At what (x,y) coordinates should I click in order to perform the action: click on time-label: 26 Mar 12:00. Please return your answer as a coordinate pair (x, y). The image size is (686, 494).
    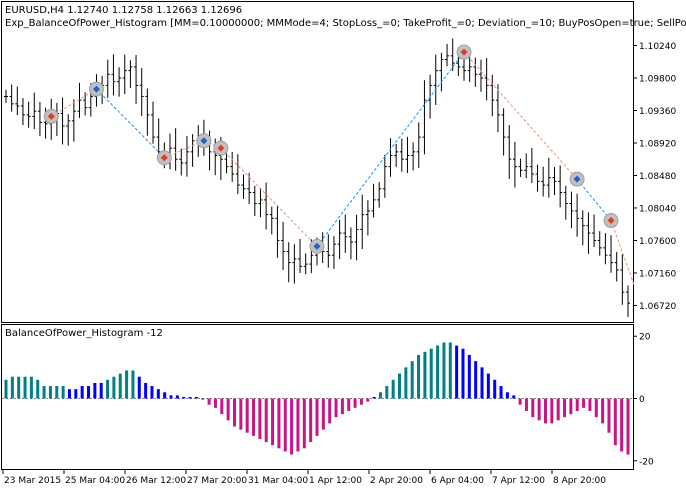
    Looking at the image, I should click on (156, 481).